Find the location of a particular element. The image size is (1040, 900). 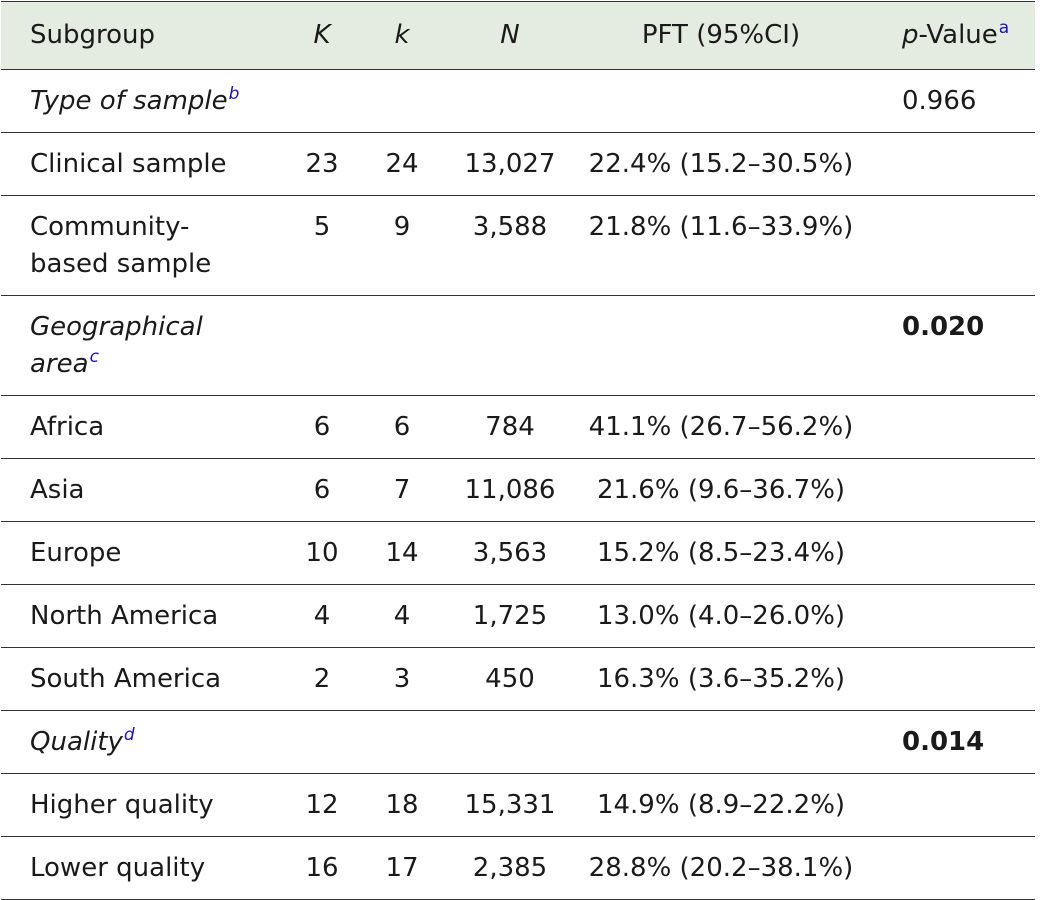

cell-k: 24 is located at coordinates (402, 164).